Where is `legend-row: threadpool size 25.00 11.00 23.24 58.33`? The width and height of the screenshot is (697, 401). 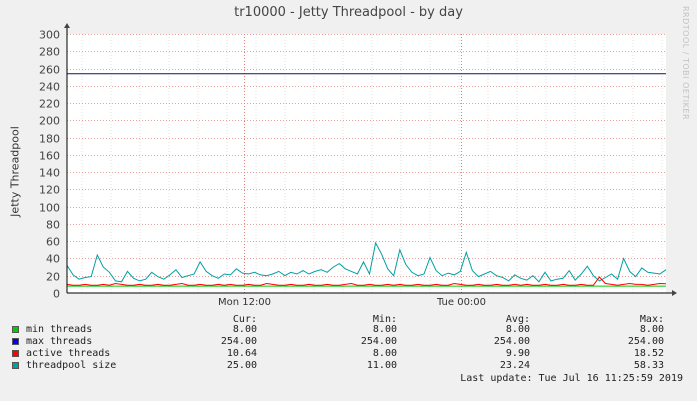 legend-row: threadpool size 25.00 11.00 23.24 58.33 is located at coordinates (342, 366).